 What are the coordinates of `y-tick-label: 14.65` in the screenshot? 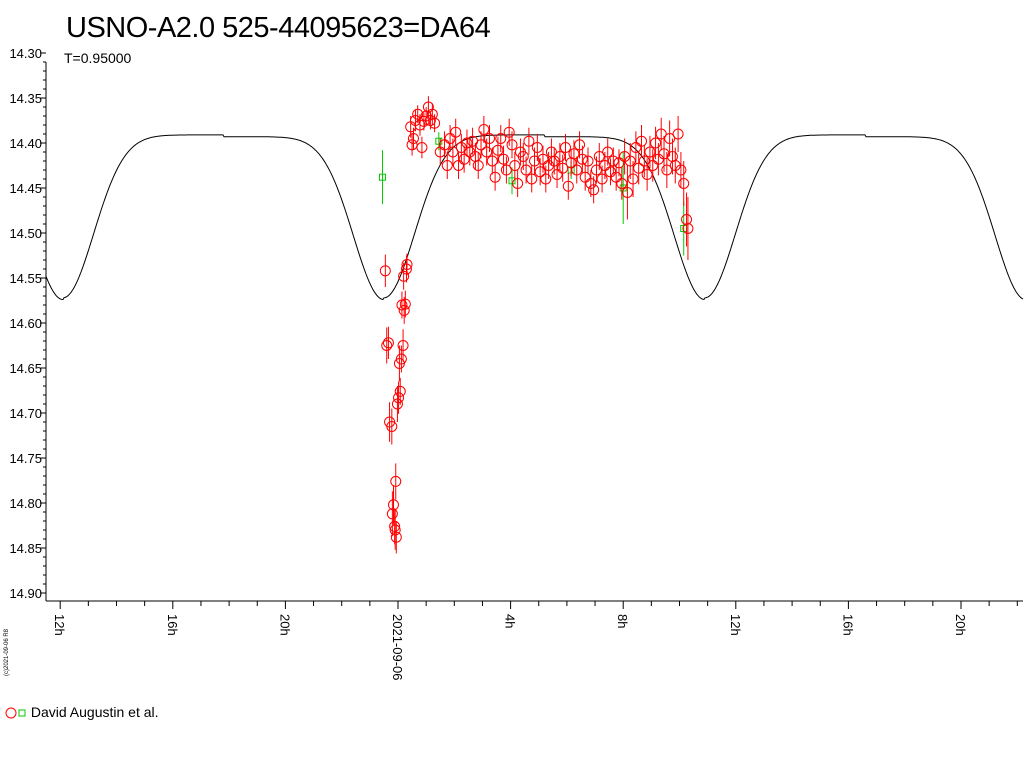 It's located at (25, 368).